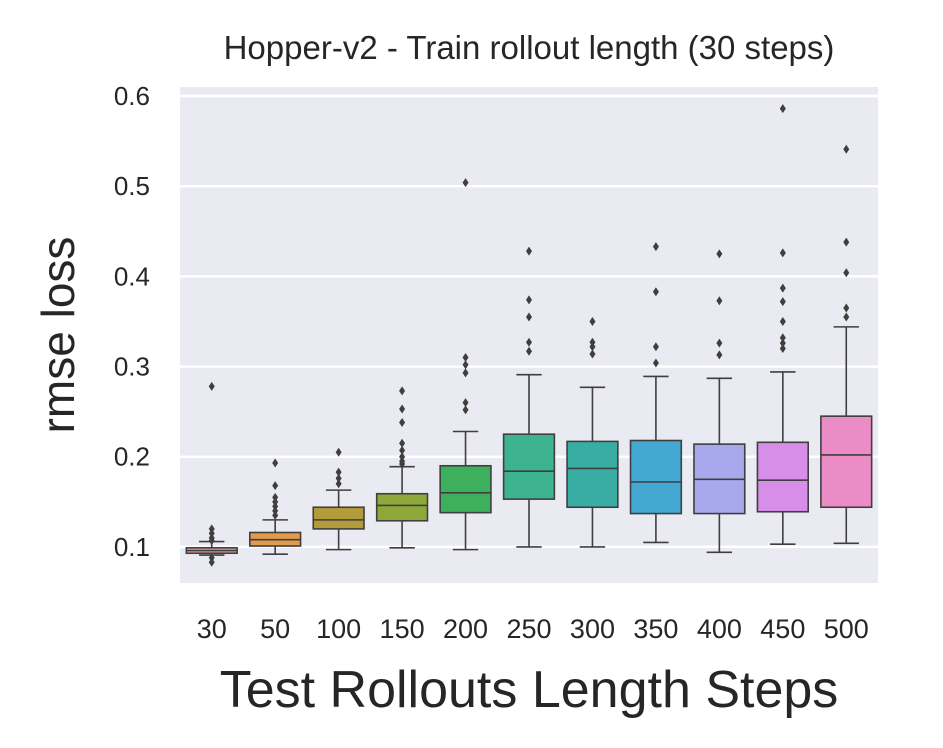 Image resolution: width=943 pixels, height=748 pixels. What do you see at coordinates (402, 629) in the screenshot?
I see `x-tick-label: 150` at bounding box center [402, 629].